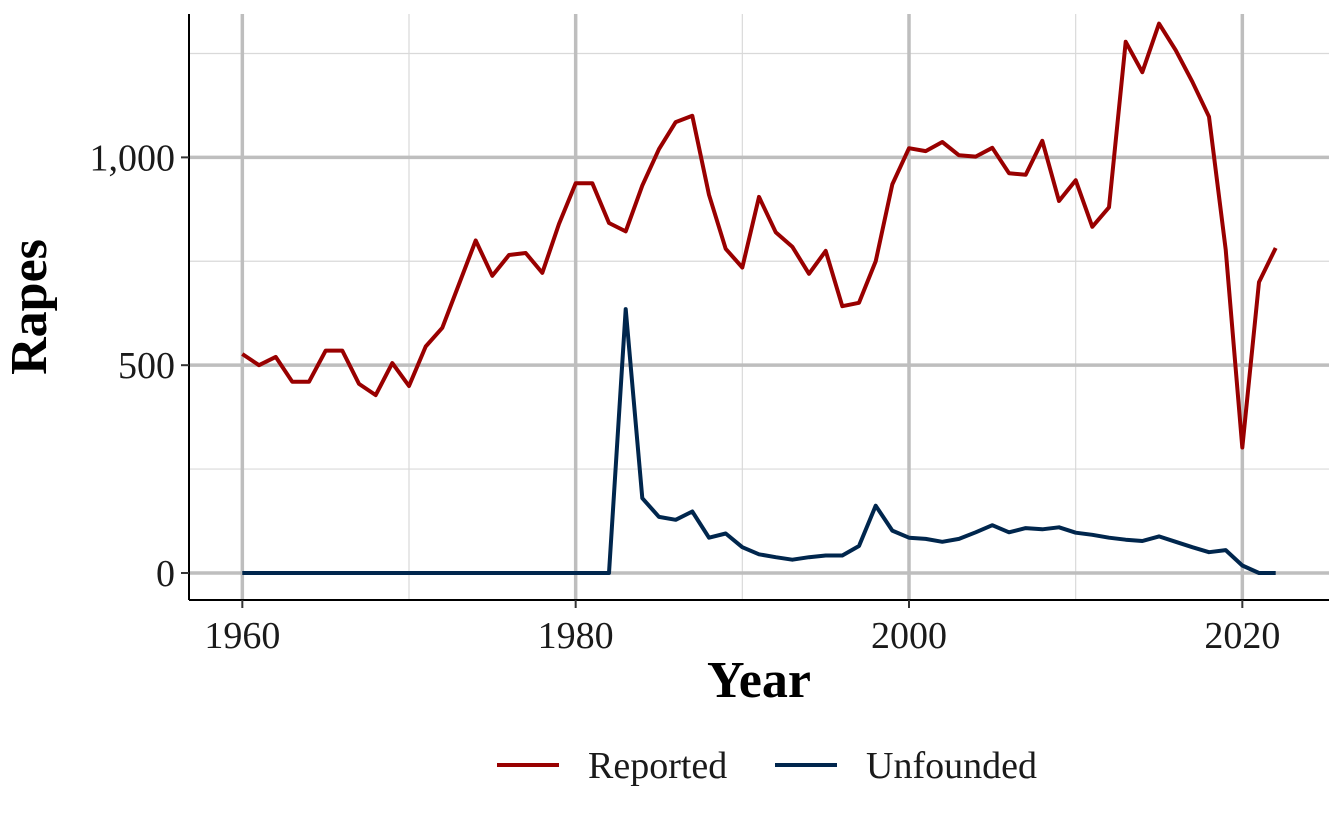 This screenshot has height=830, width=1344. What do you see at coordinates (165, 574) in the screenshot?
I see `y-tick-label: 0` at bounding box center [165, 574].